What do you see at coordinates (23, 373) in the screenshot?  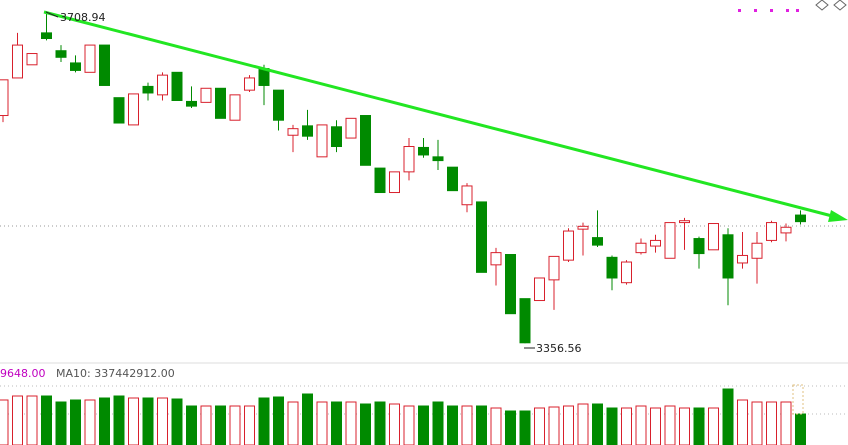 I see `volume-ma5: 9648.00` at bounding box center [23, 373].